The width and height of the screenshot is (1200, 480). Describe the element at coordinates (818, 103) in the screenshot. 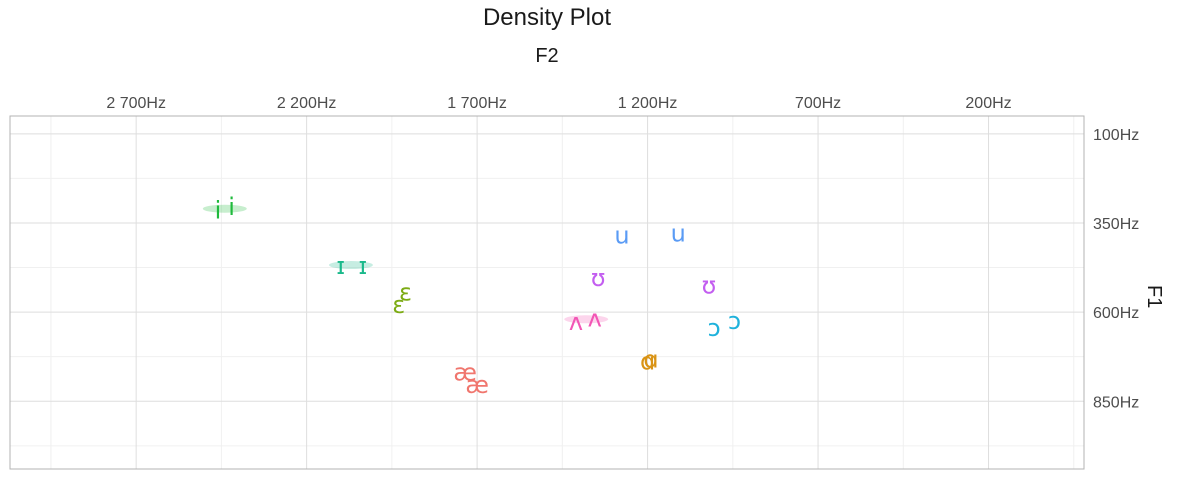

I see `x-tick-label: 700Hz` at that location.